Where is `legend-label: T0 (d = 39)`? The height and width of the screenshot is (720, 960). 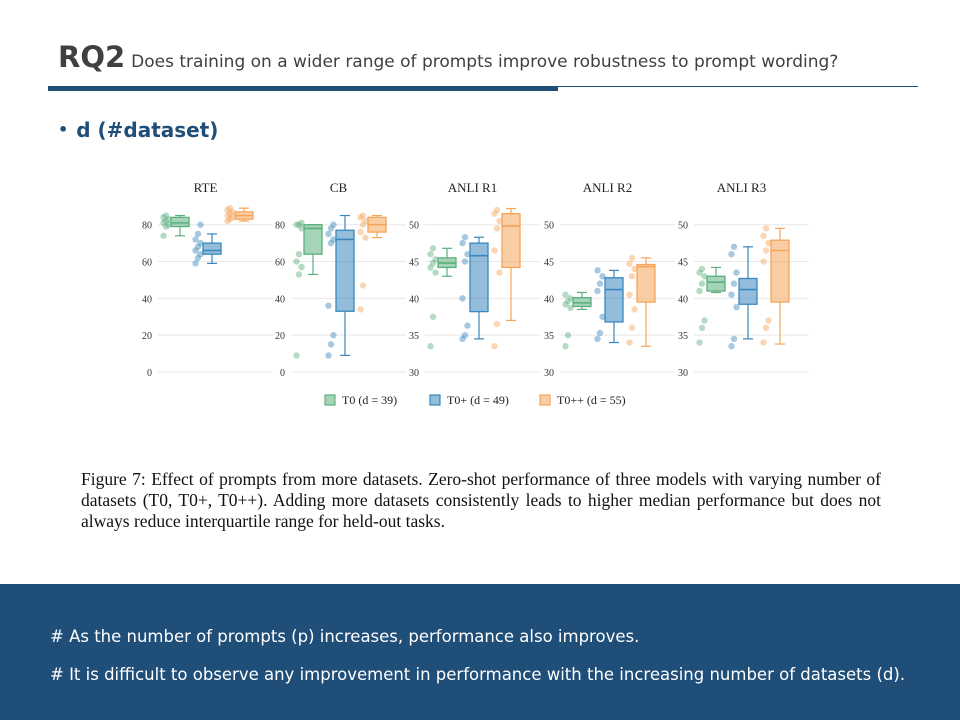 legend-label: T0 (d = 39) is located at coordinates (369, 400).